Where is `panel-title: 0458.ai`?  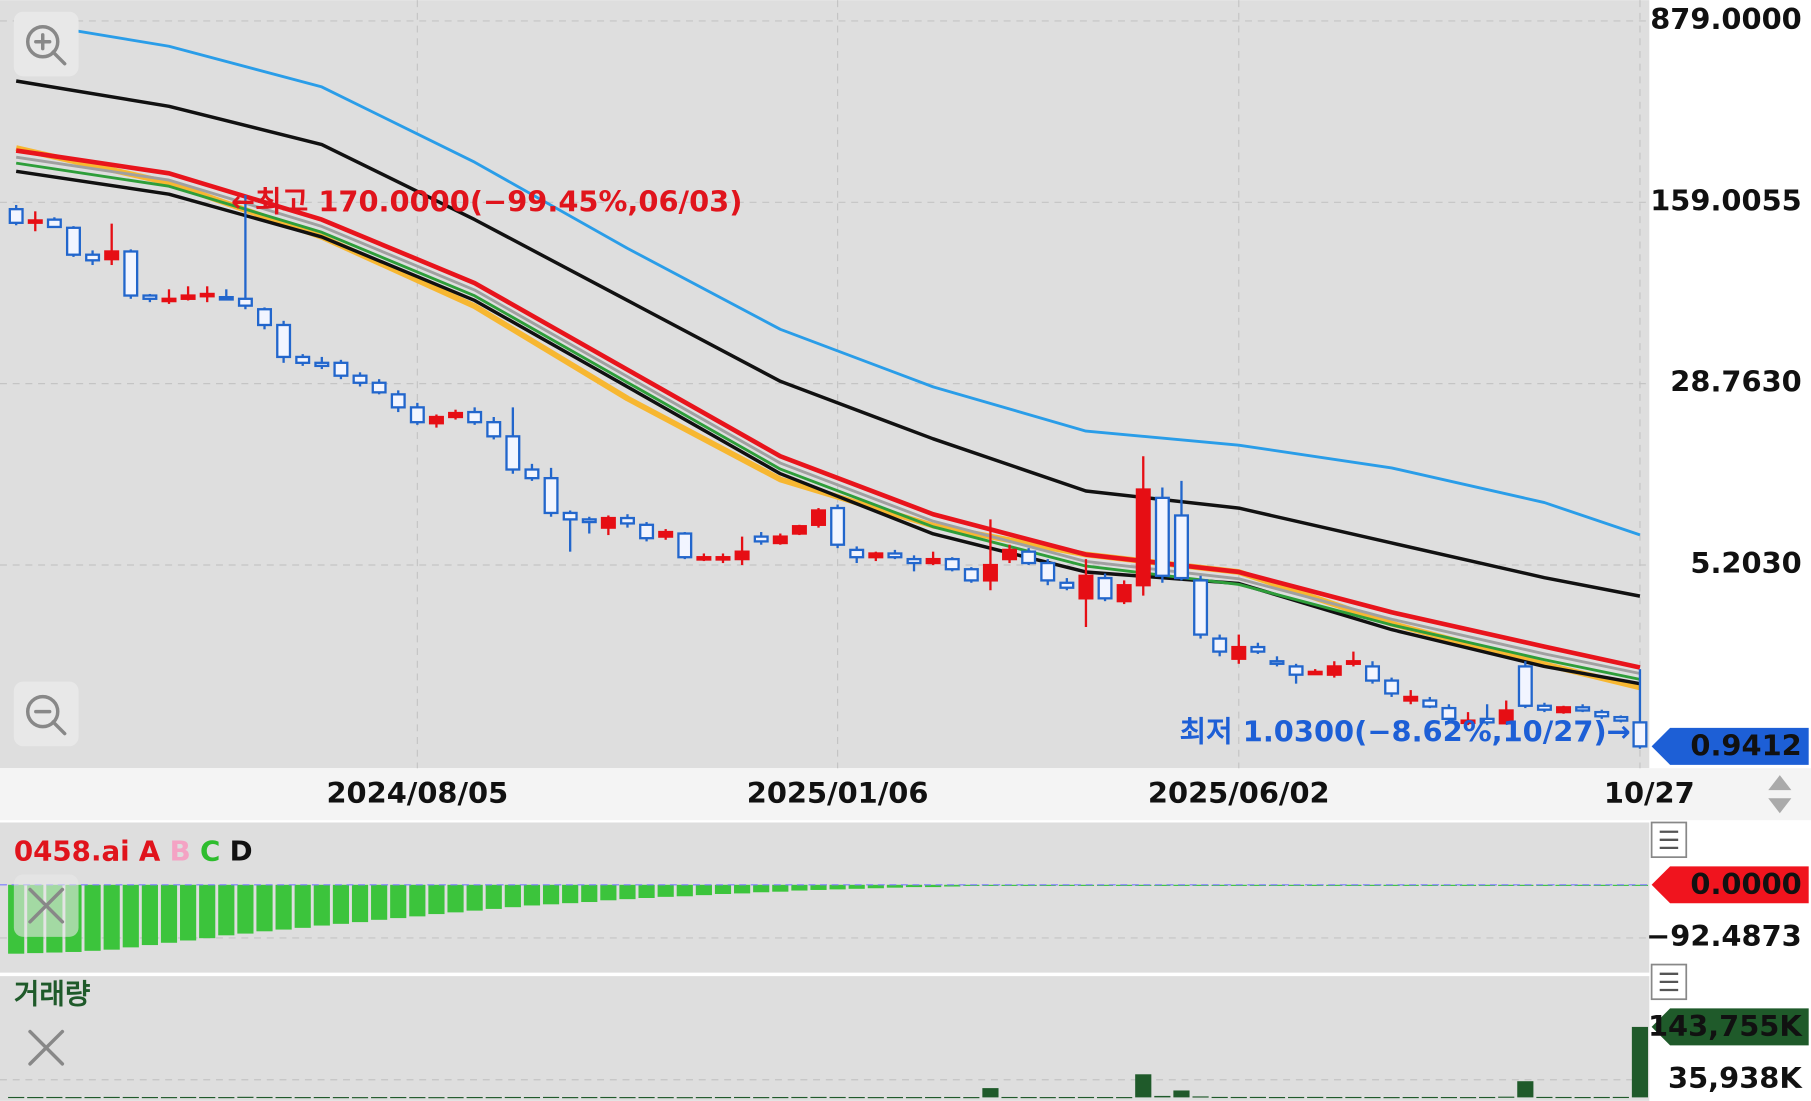 panel-title: 0458.ai is located at coordinates (72, 851).